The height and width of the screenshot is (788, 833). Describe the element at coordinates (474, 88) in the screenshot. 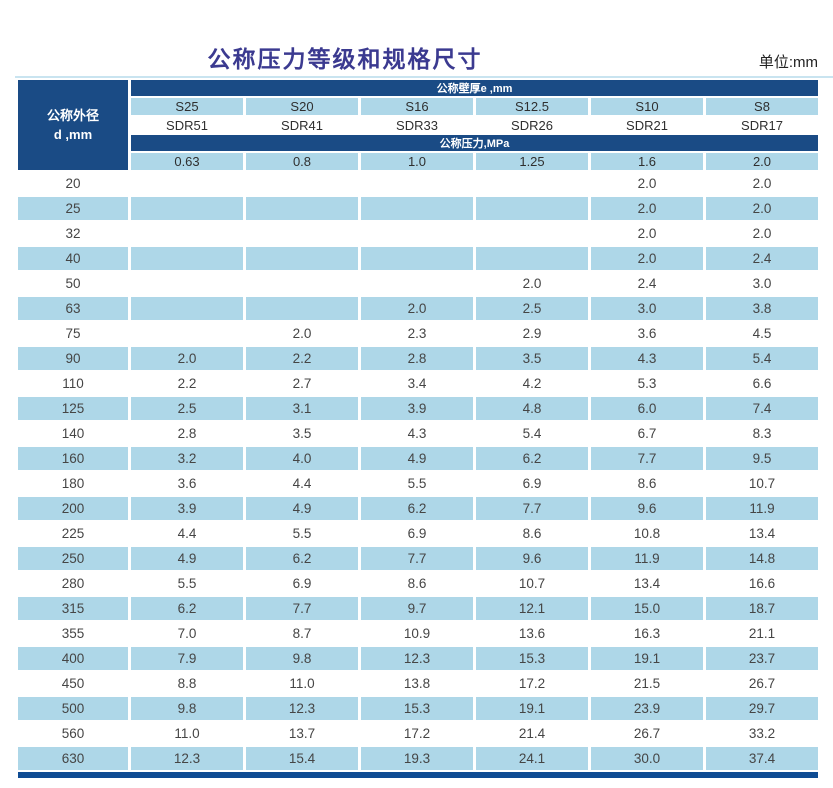

I see `wall-thickness-band: 公称壁厚e ,mm` at that location.